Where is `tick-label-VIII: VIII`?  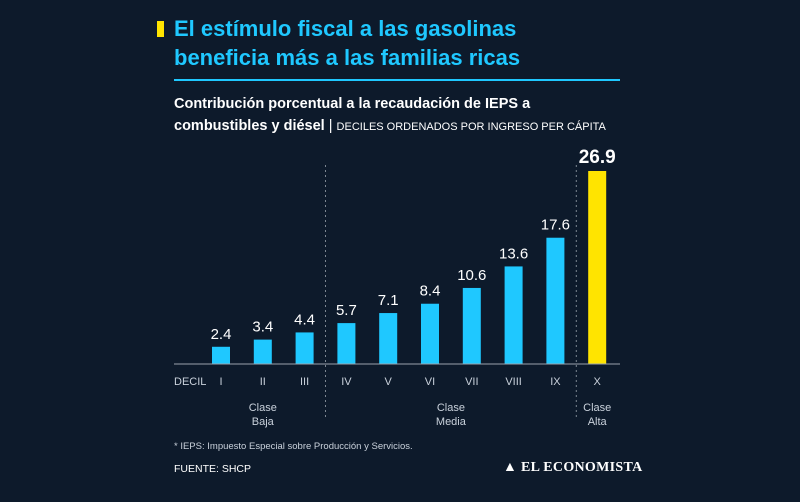 tick-label-VIII: VIII is located at coordinates (513, 382).